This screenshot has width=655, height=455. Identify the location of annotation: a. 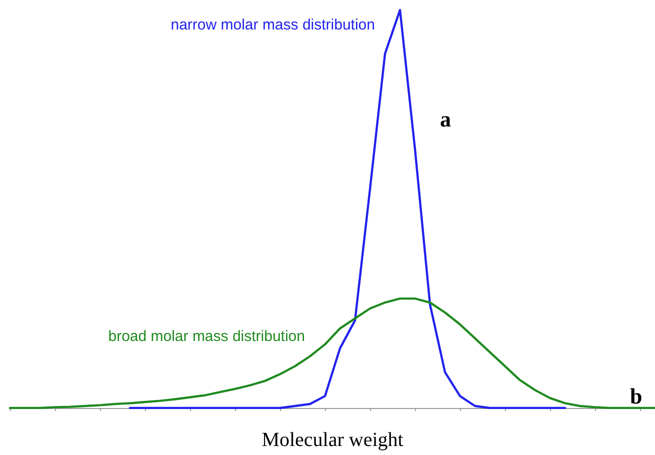
(445, 119).